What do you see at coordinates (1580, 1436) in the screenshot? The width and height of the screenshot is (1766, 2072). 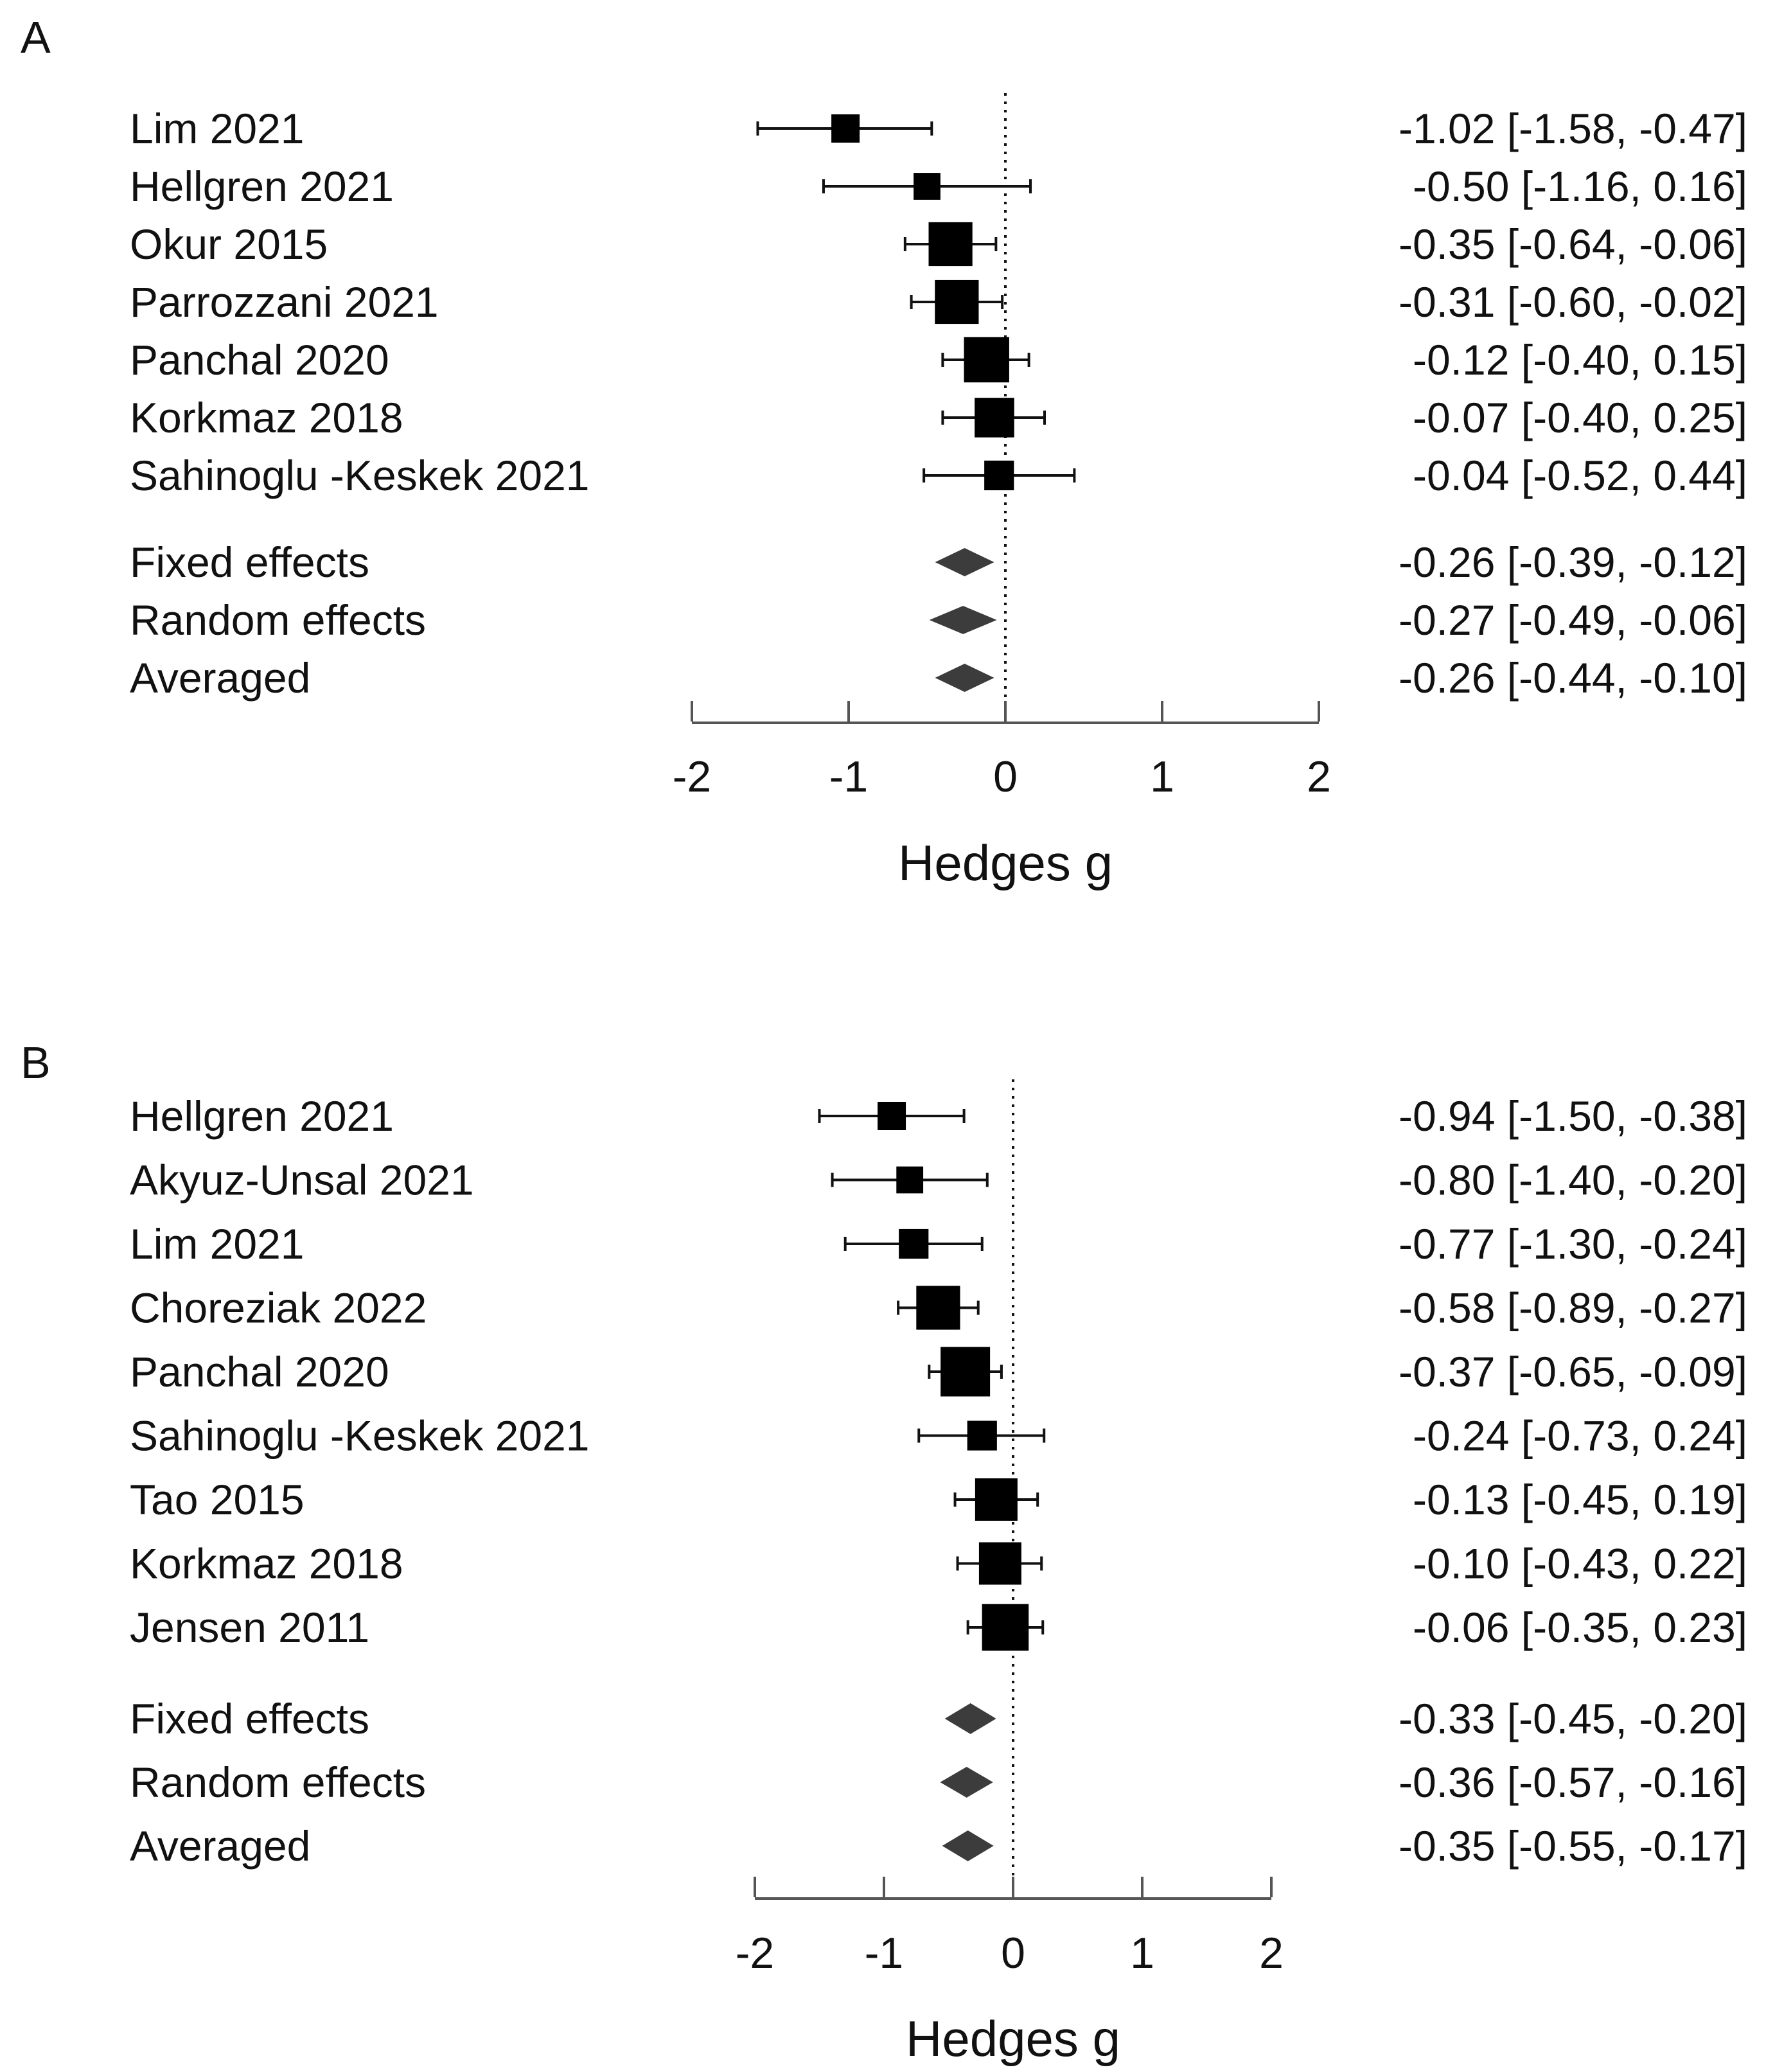 I see `effect-ci-text: -0.24 [-0.73, 0.24]` at bounding box center [1580, 1436].